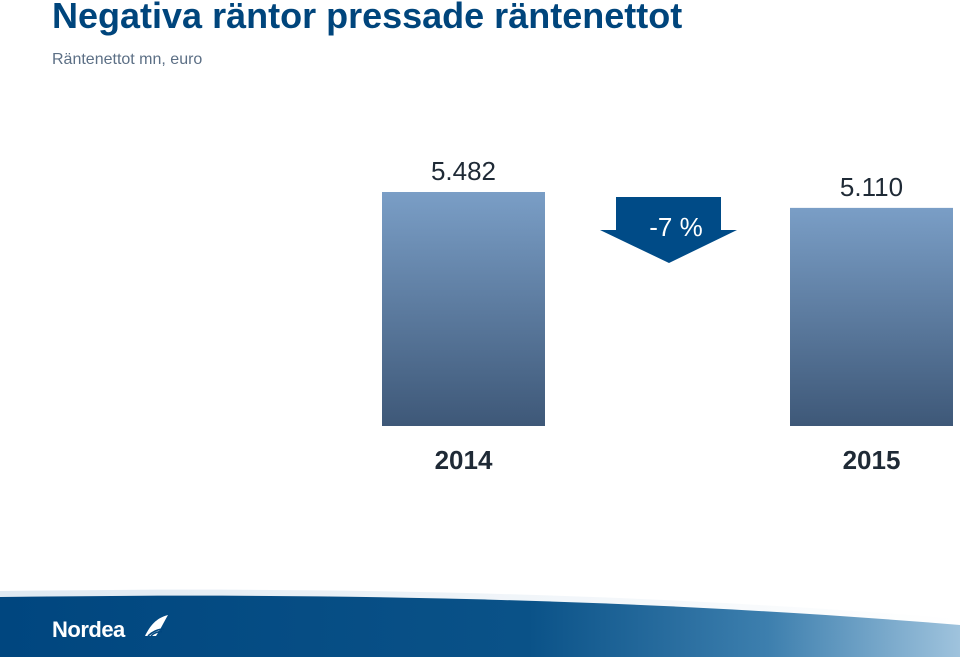  Describe the element at coordinates (463, 171) in the screenshot. I see `value-label: 5.482` at that location.